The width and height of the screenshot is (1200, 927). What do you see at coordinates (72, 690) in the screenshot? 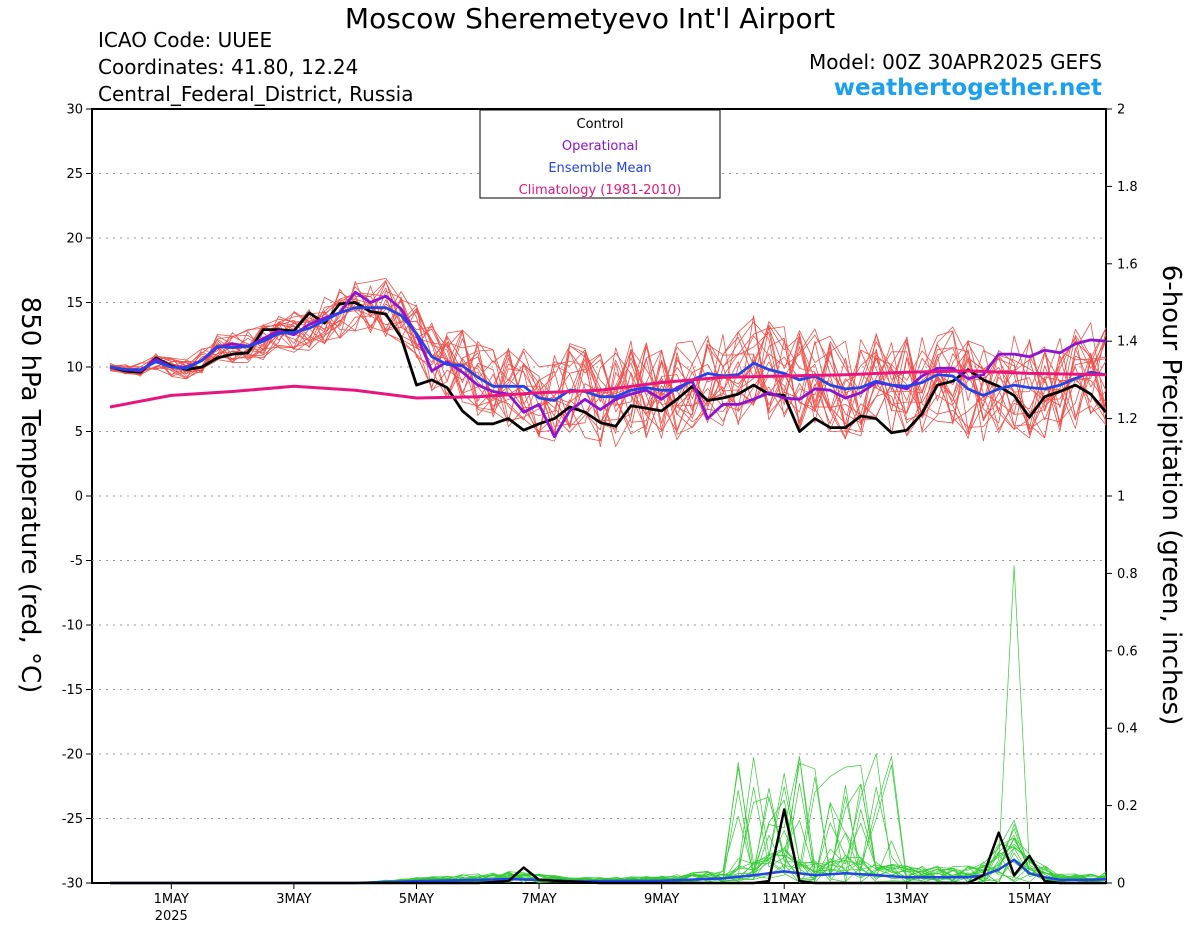
I see `y-tick-label: -15` at bounding box center [72, 690].